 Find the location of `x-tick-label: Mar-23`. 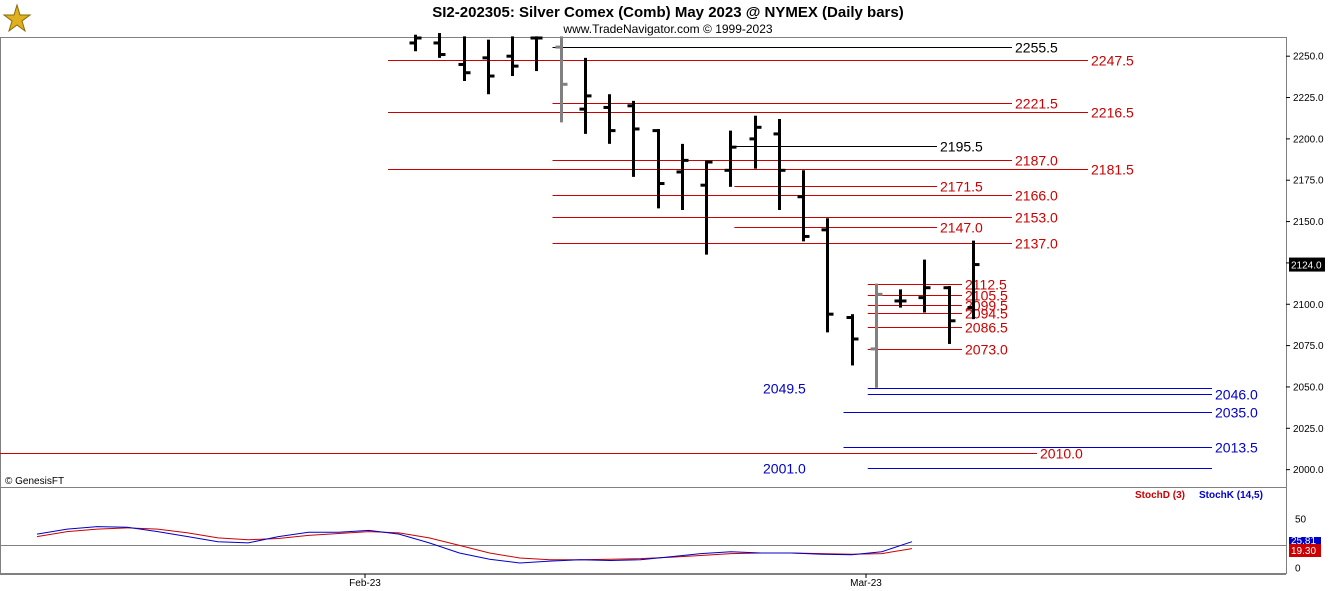

x-tick-label: Mar-23 is located at coordinates (866, 583).